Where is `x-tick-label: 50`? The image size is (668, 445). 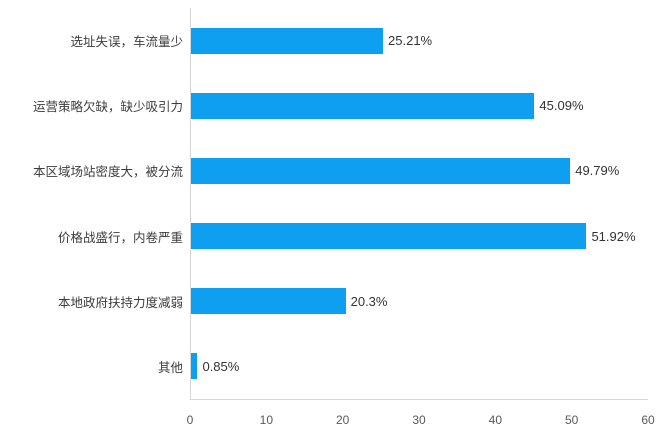
x-tick-label: 50 is located at coordinates (571, 420).